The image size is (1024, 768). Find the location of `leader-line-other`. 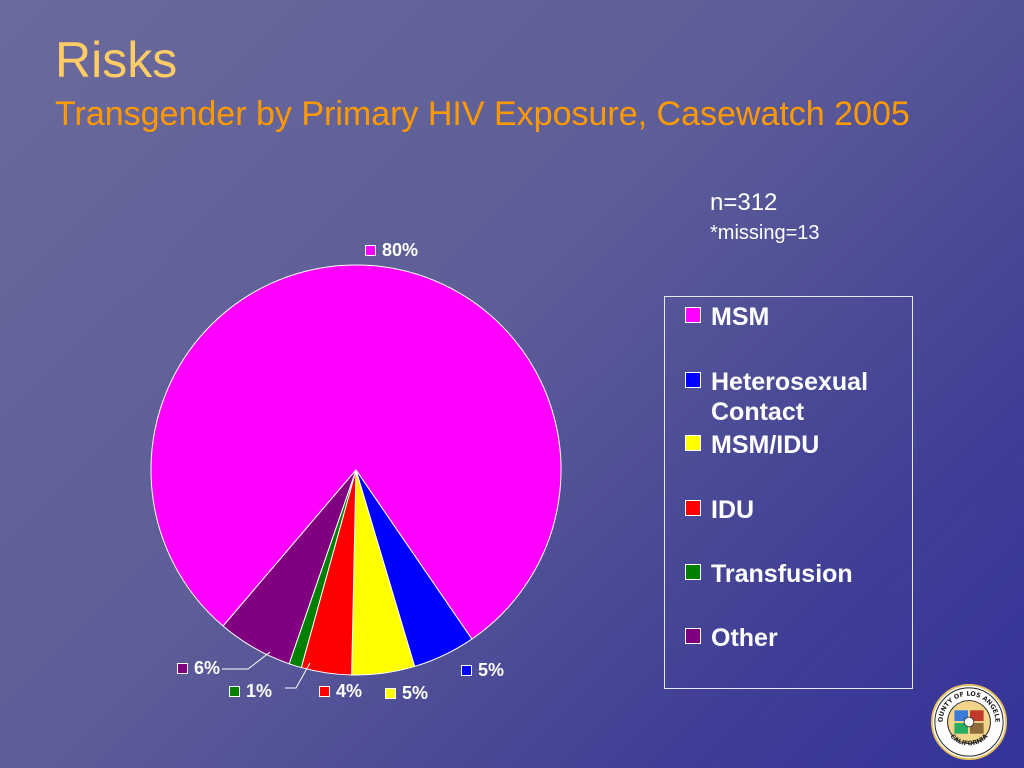

leader-line-other is located at coordinates (246, 660).